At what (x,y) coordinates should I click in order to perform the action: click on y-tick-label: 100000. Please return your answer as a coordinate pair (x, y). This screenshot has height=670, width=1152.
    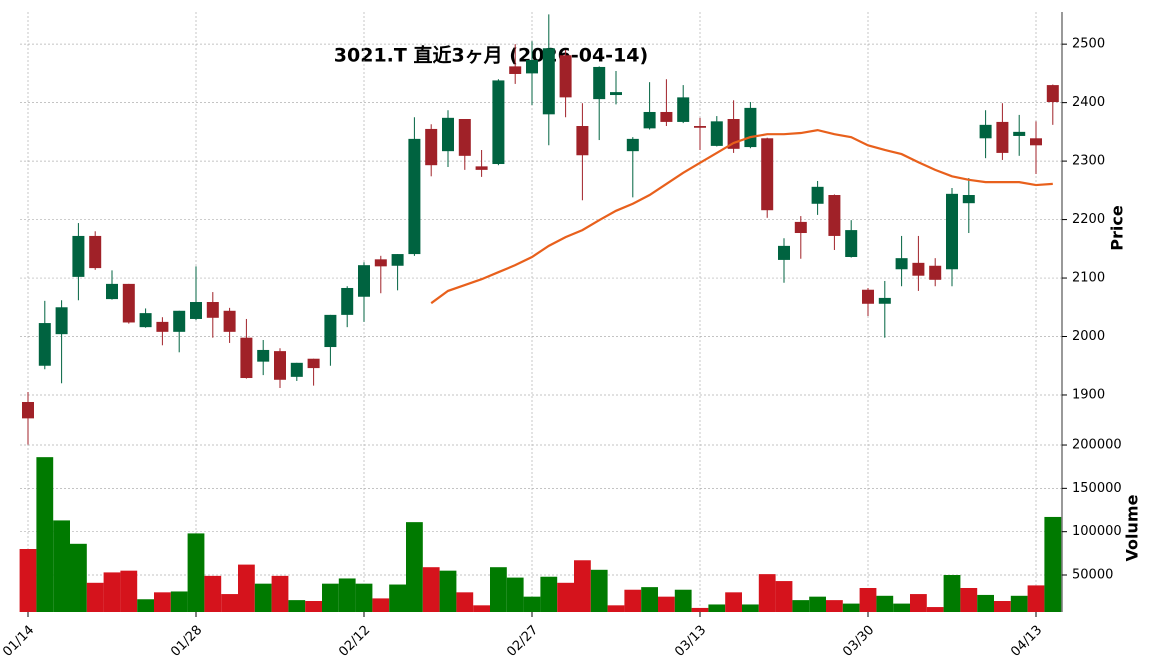
    Looking at the image, I should click on (1097, 531).